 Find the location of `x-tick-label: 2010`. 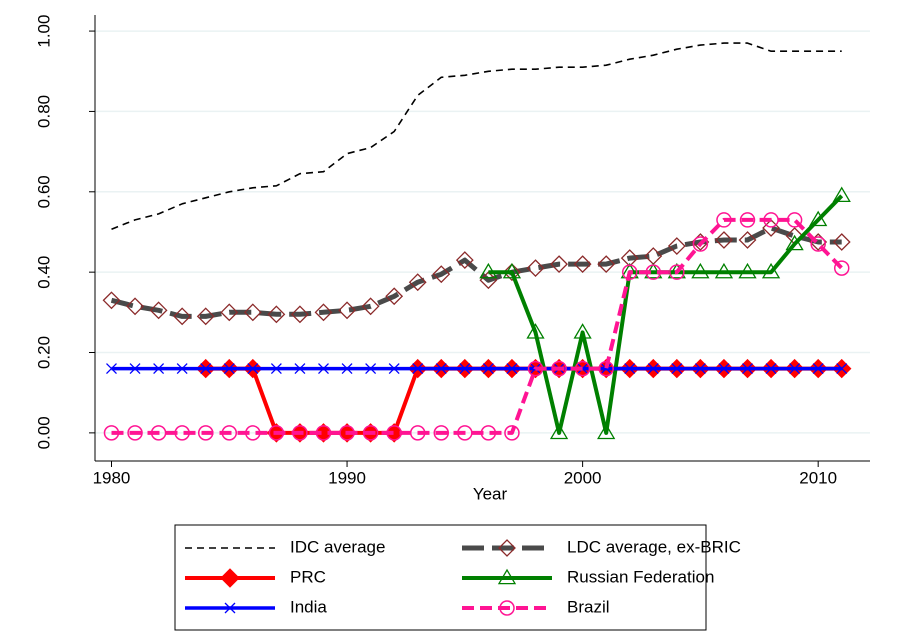

x-tick-label: 2010 is located at coordinates (818, 477).